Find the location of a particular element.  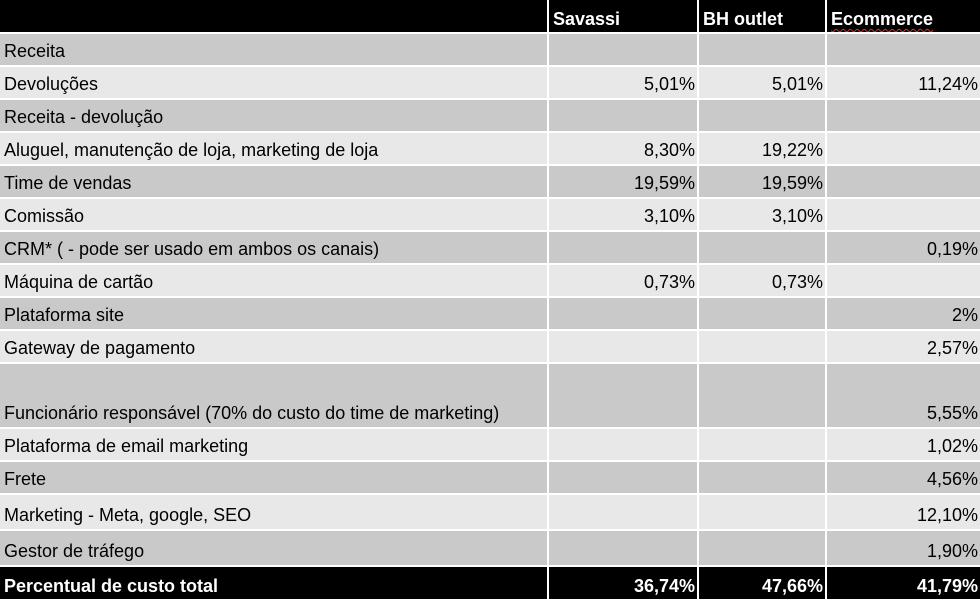

cell-ecommerce: 4,56% is located at coordinates (903, 478).